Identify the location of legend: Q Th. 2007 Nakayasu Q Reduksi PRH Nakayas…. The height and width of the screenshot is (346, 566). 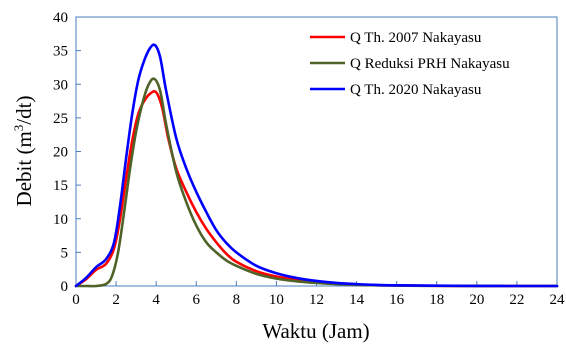
(410, 64).